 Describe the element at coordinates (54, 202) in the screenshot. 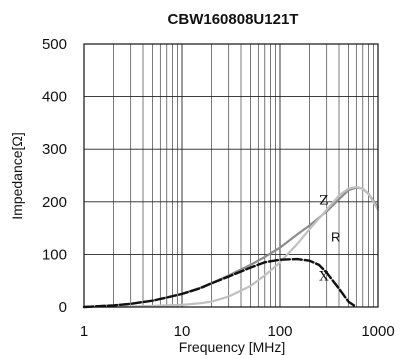

I see `y-tick-label: 200` at that location.